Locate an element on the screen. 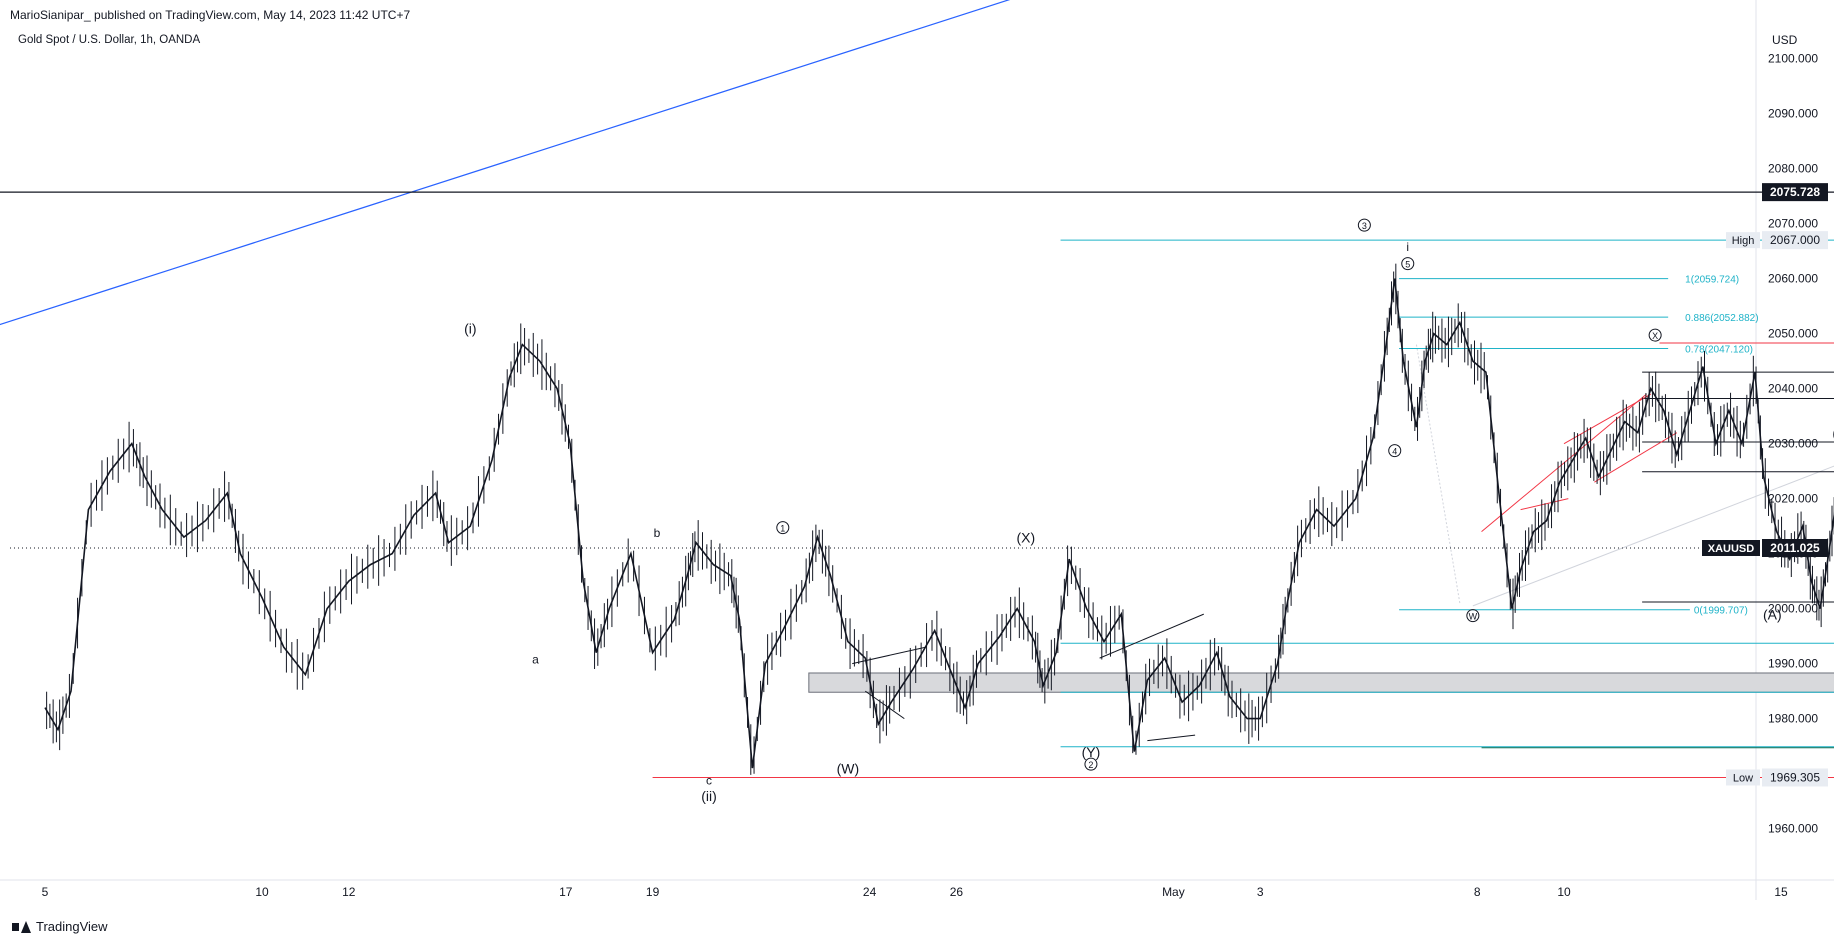  wave-label: (W) is located at coordinates (848, 769).